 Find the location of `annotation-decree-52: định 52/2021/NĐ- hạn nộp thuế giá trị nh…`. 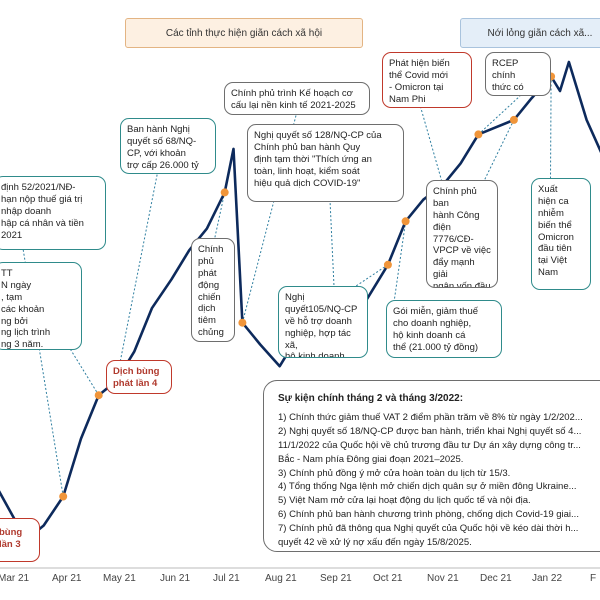

annotation-decree-52: định 52/2021/NĐ- hạn nộp thuế giá trị nh… is located at coordinates (53, 213).